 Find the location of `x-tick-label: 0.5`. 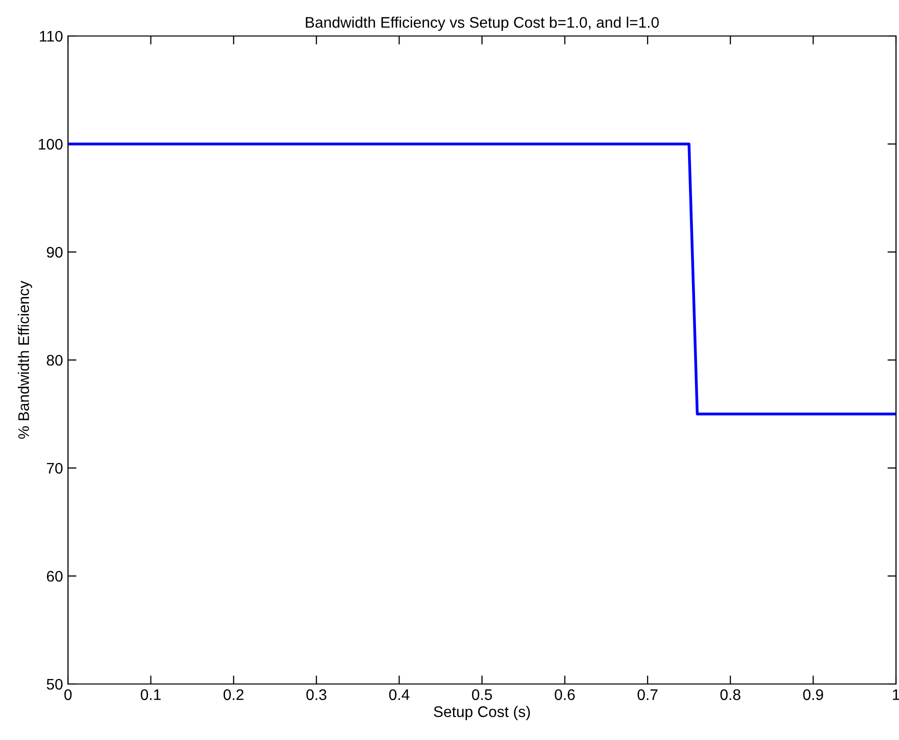

x-tick-label: 0.5 is located at coordinates (482, 694).